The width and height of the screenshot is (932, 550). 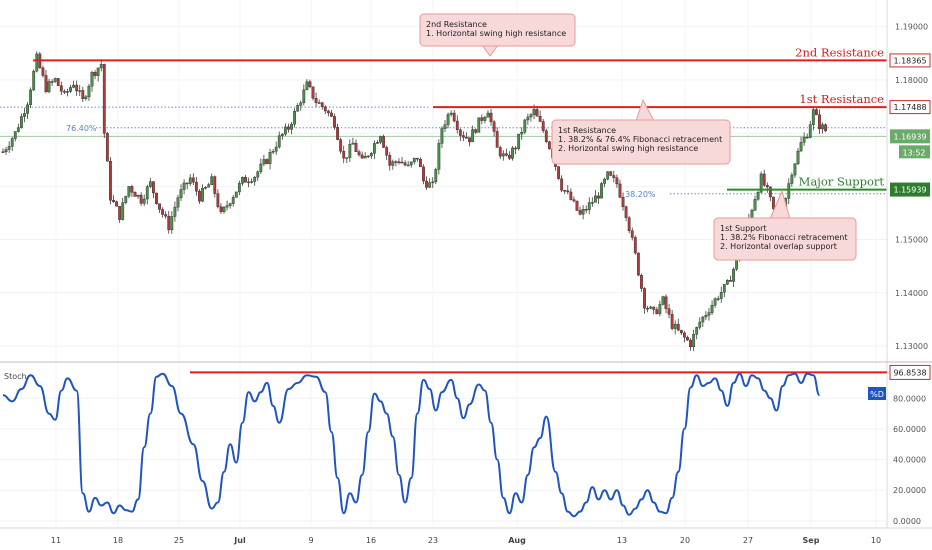 I want to click on price-tick-label: 1.13000, so click(x=911, y=346).